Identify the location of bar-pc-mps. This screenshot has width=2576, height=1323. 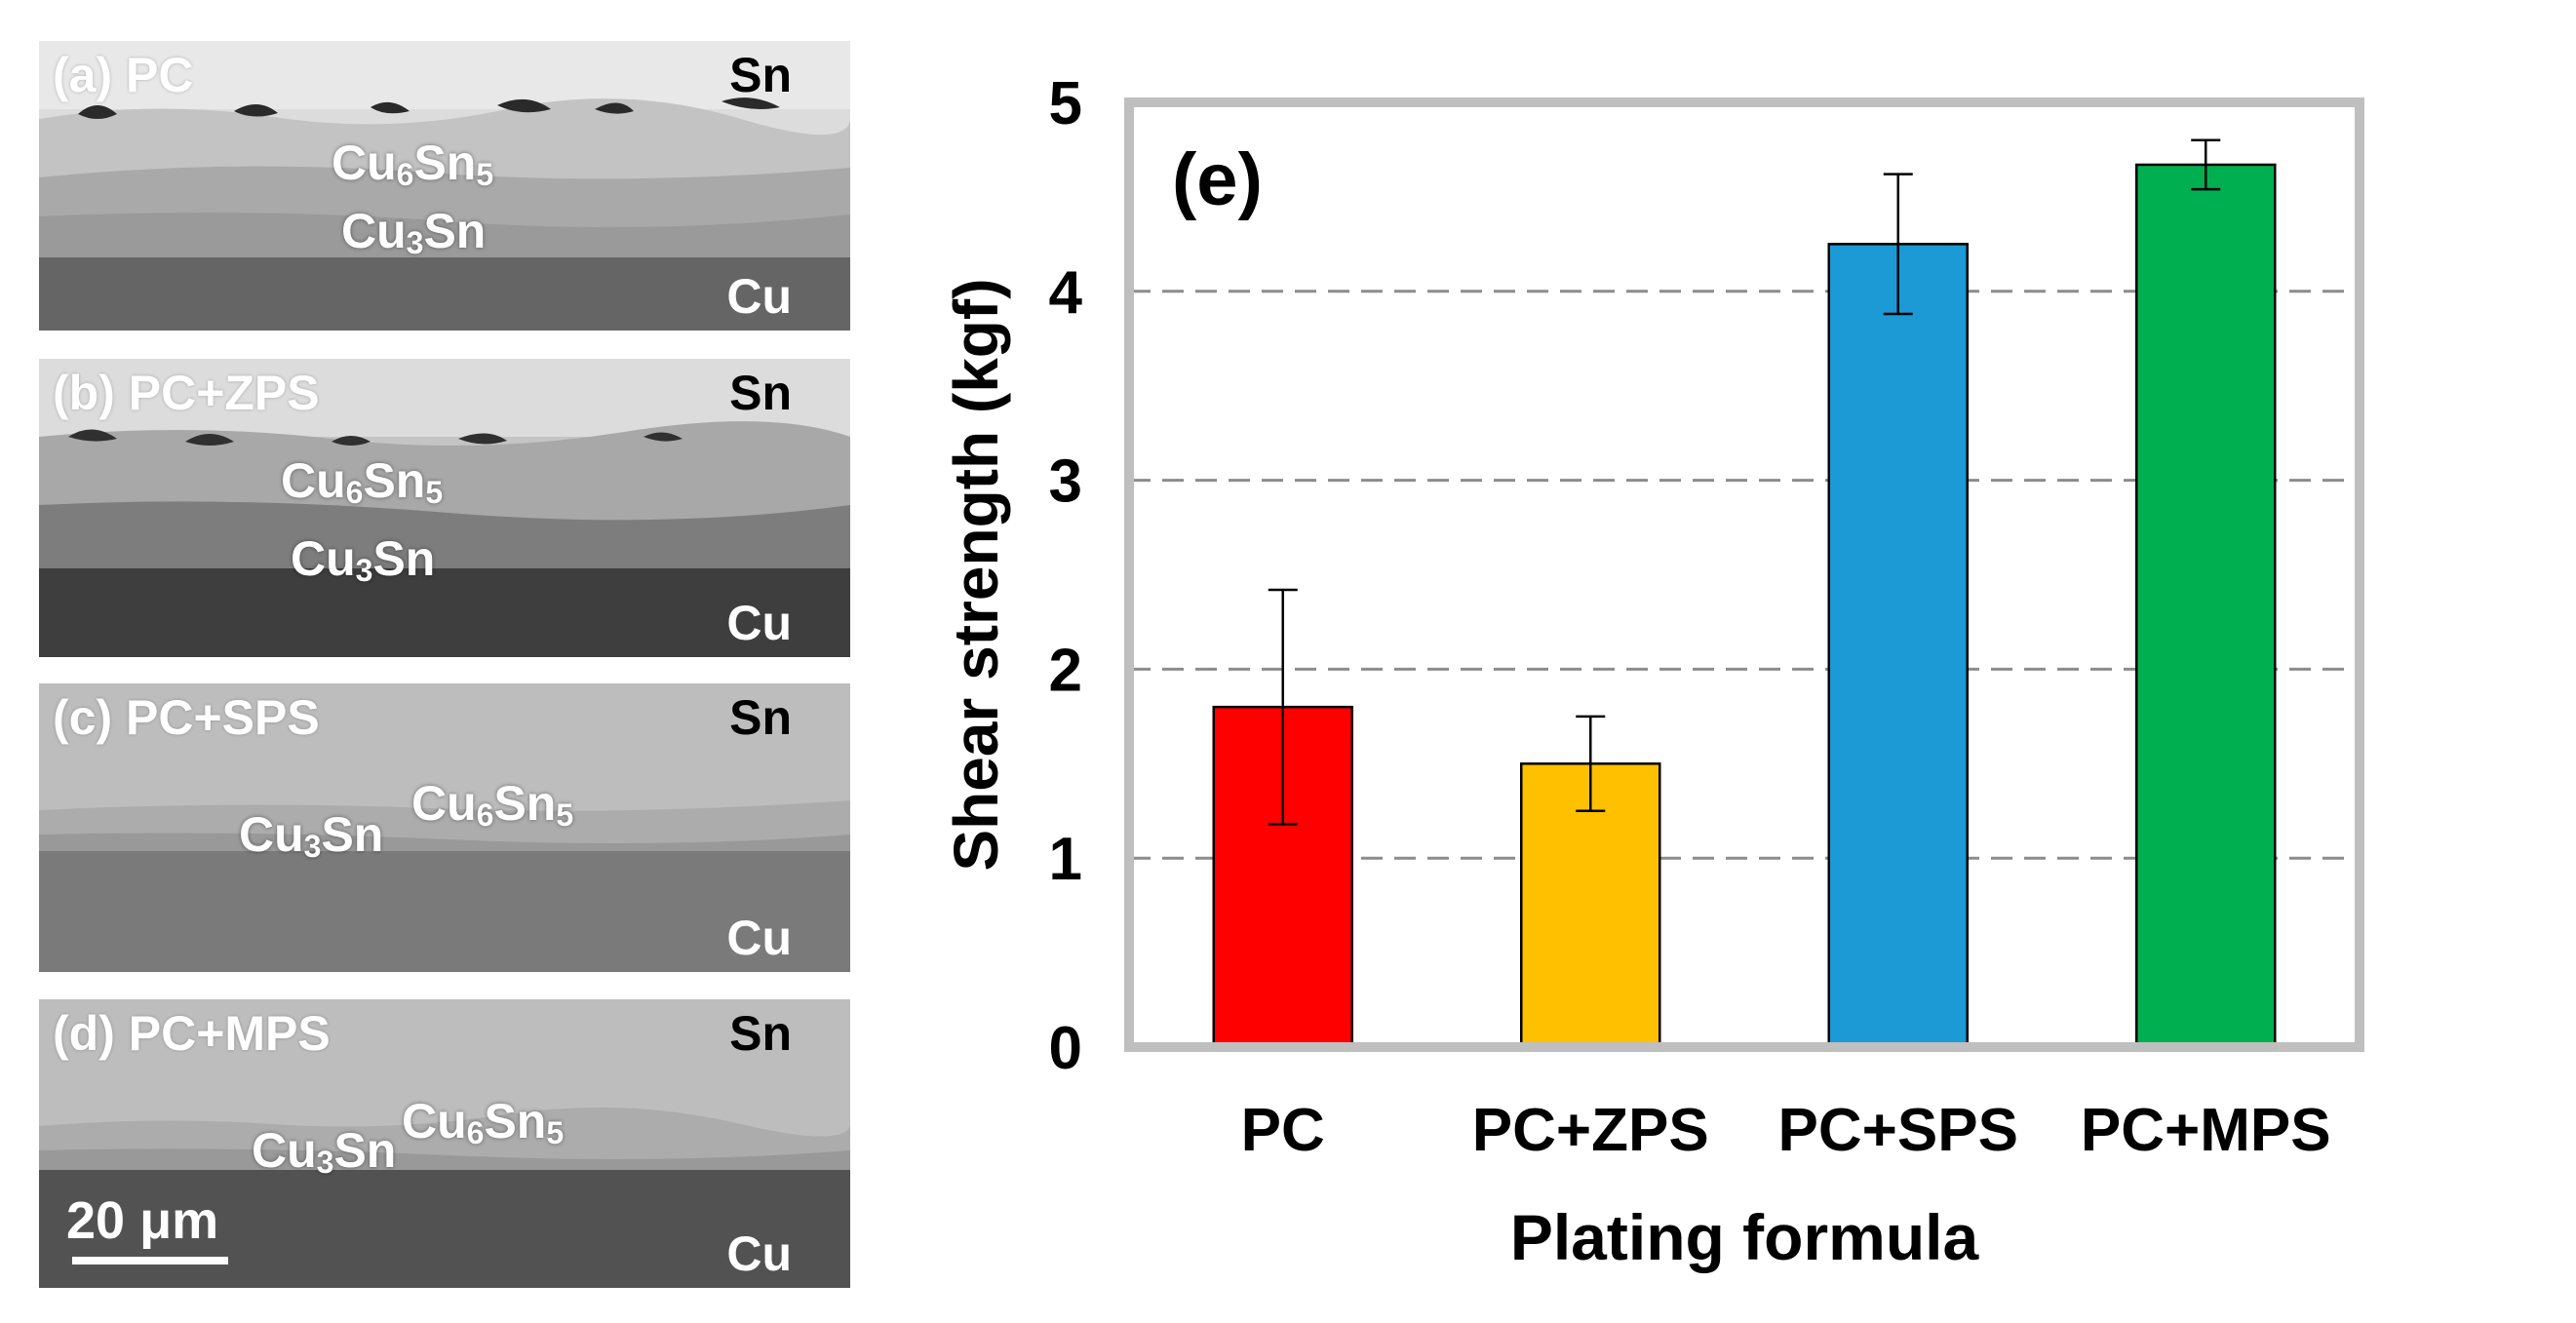
(2206, 606).